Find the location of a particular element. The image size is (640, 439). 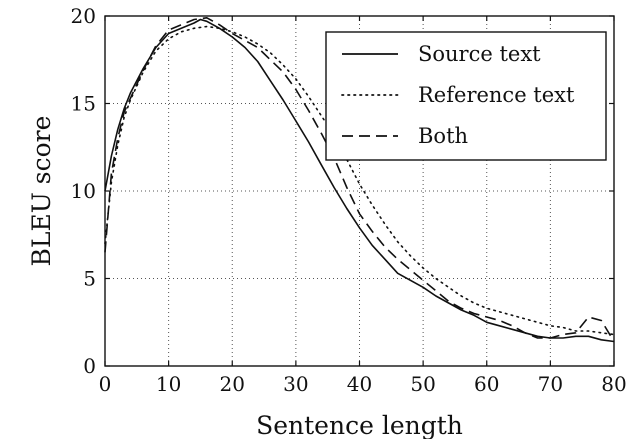

x-axis-label: Sentence length is located at coordinates (359, 425).